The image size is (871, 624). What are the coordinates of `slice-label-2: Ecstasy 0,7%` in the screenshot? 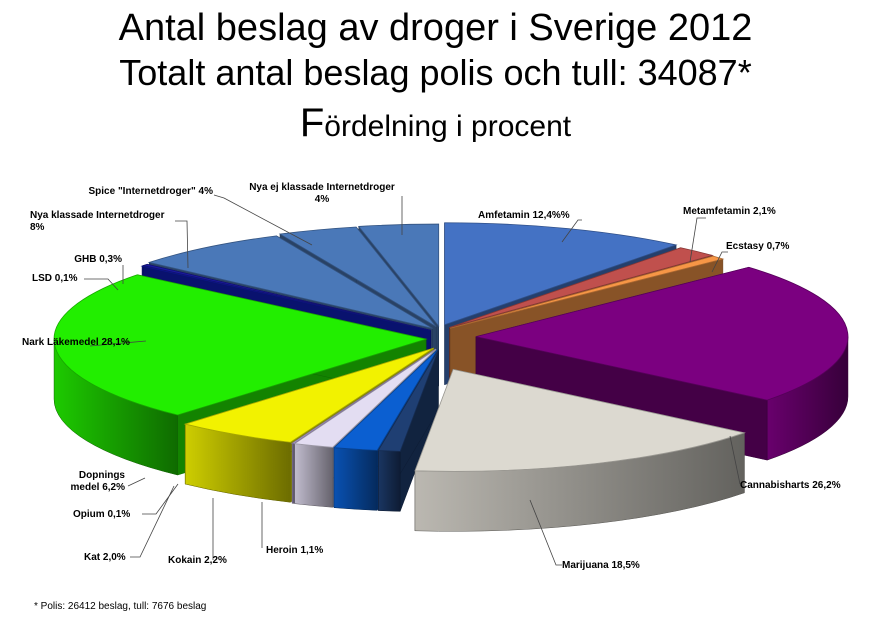 It's located at (757, 246).